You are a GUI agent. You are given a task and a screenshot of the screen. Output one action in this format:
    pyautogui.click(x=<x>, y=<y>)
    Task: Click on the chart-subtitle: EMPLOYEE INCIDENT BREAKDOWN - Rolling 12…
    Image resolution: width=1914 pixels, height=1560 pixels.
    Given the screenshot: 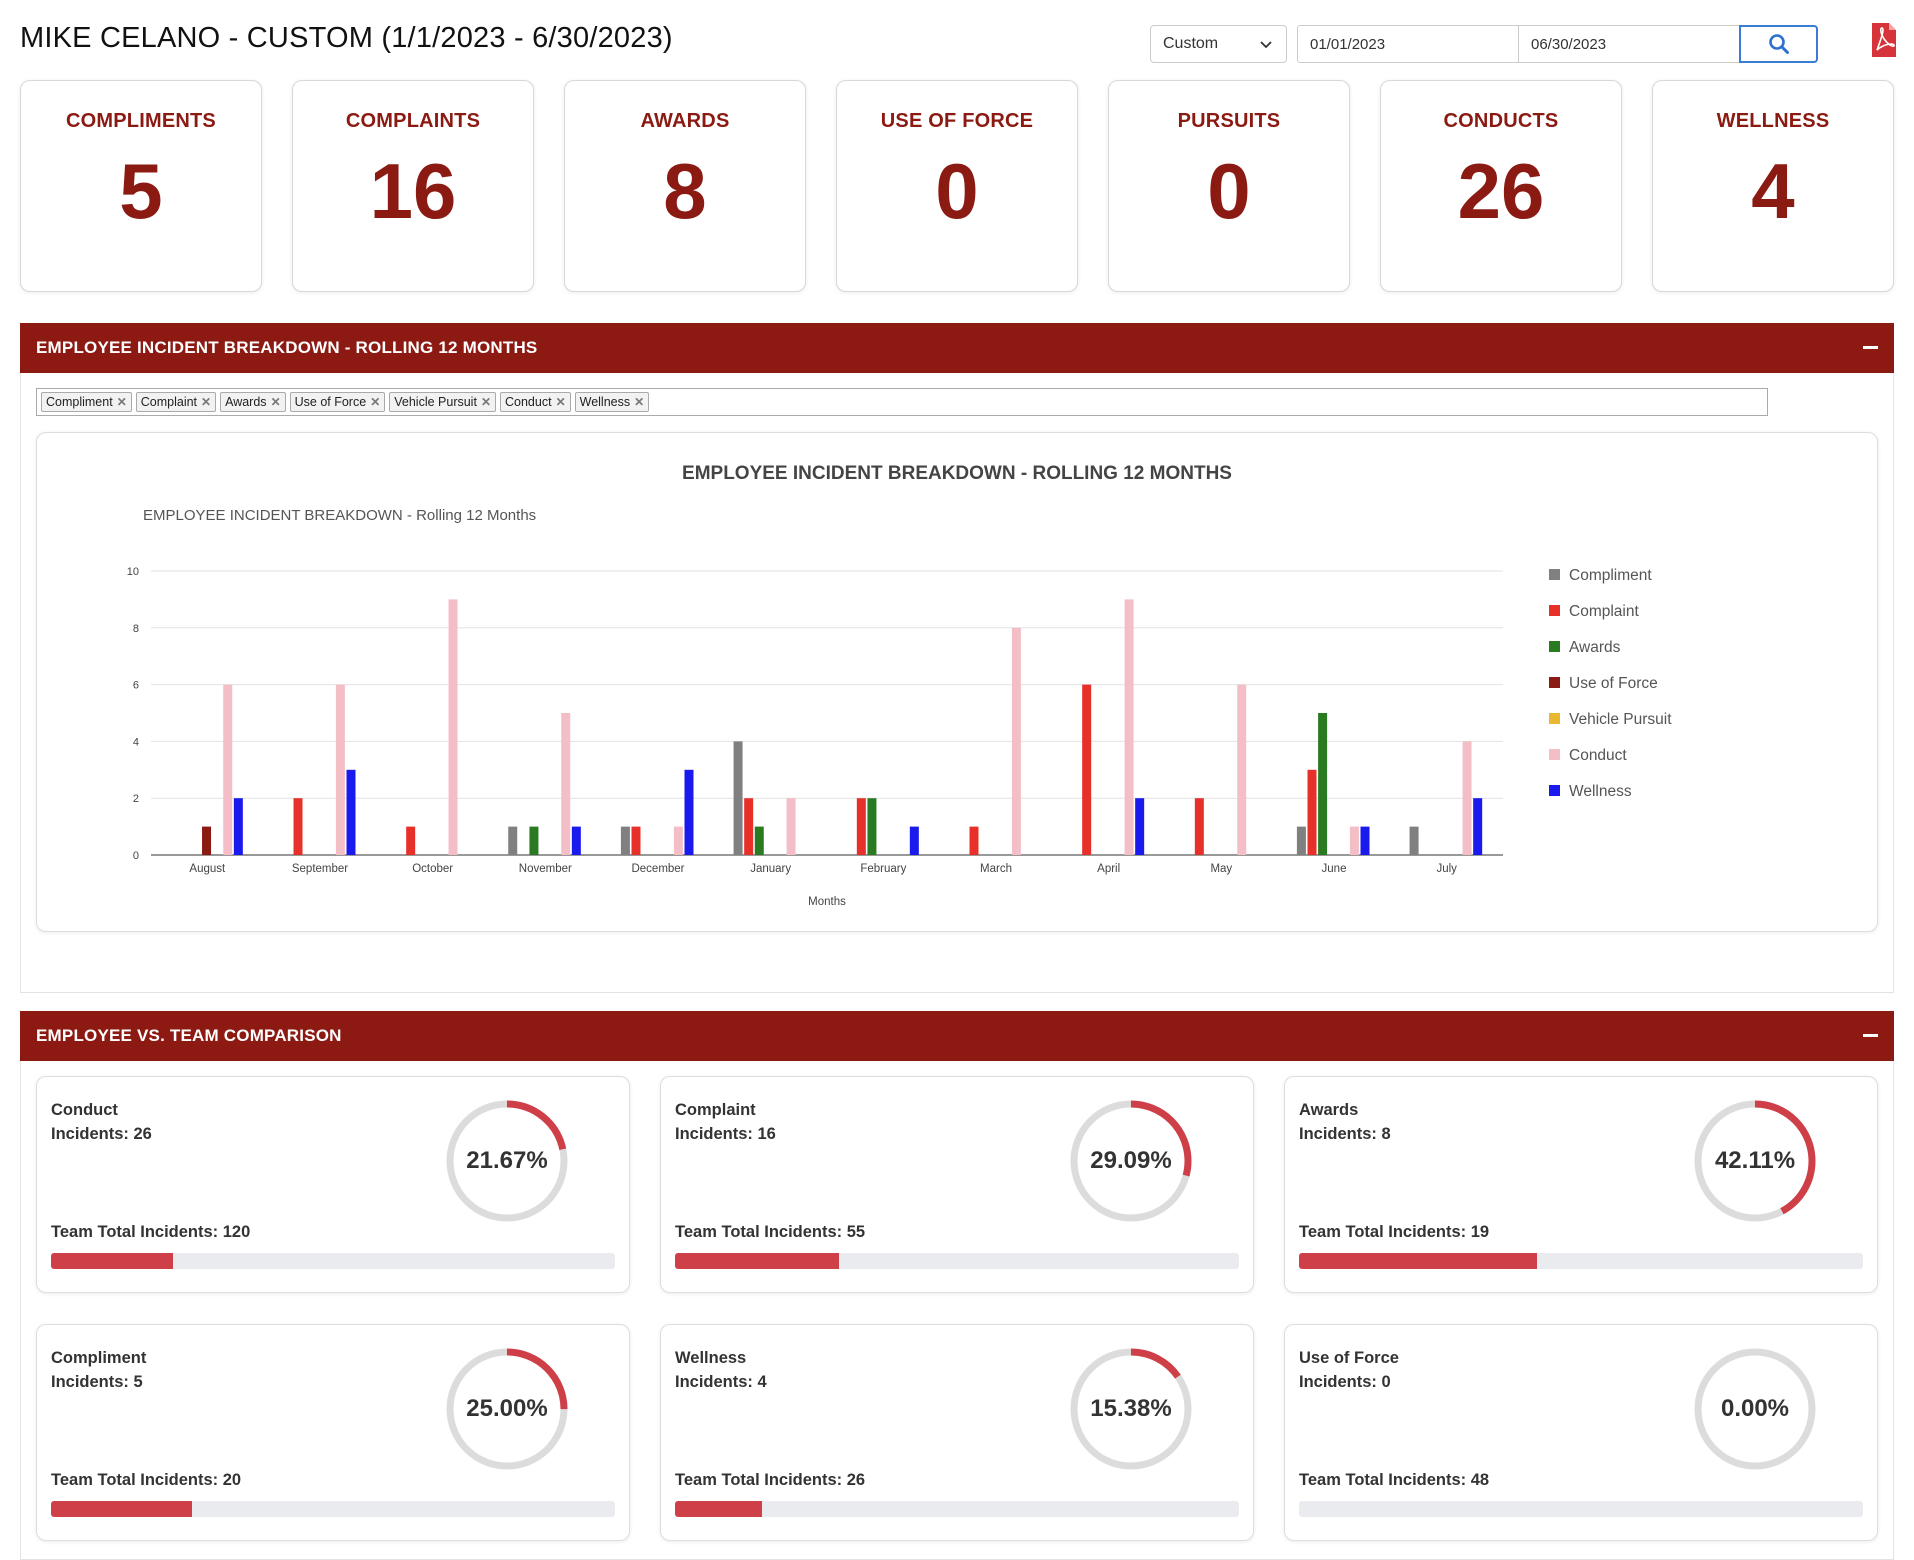 What is the action you would take?
    pyautogui.click(x=340, y=515)
    